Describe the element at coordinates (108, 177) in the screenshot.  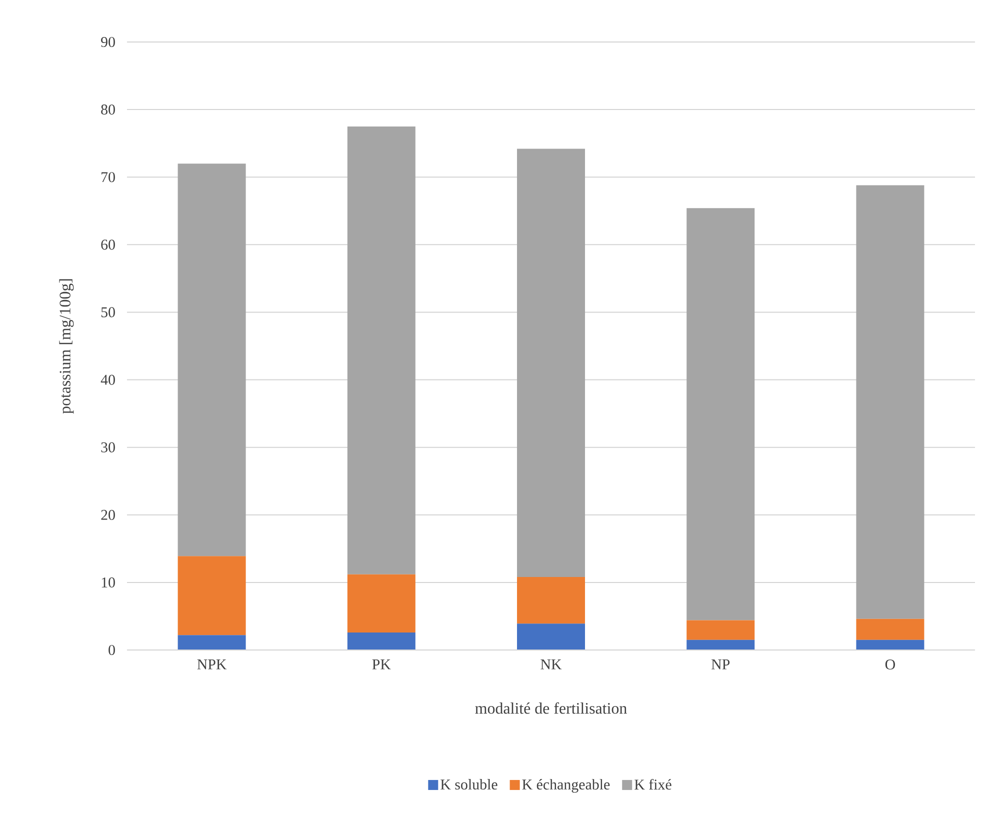
I see `y-tick-label: 70` at that location.